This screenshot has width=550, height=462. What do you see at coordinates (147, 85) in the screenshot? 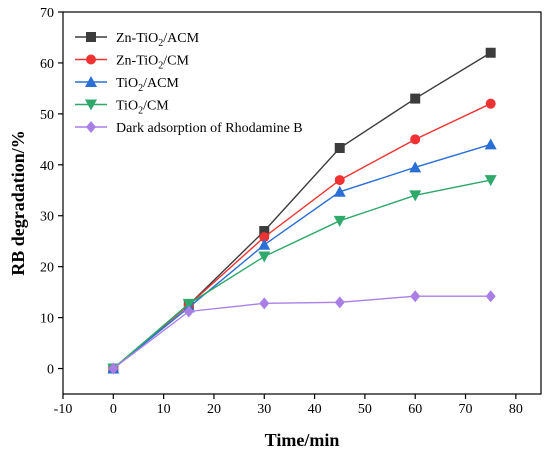
I see `legend-label: TiO2/ACM` at bounding box center [147, 85].